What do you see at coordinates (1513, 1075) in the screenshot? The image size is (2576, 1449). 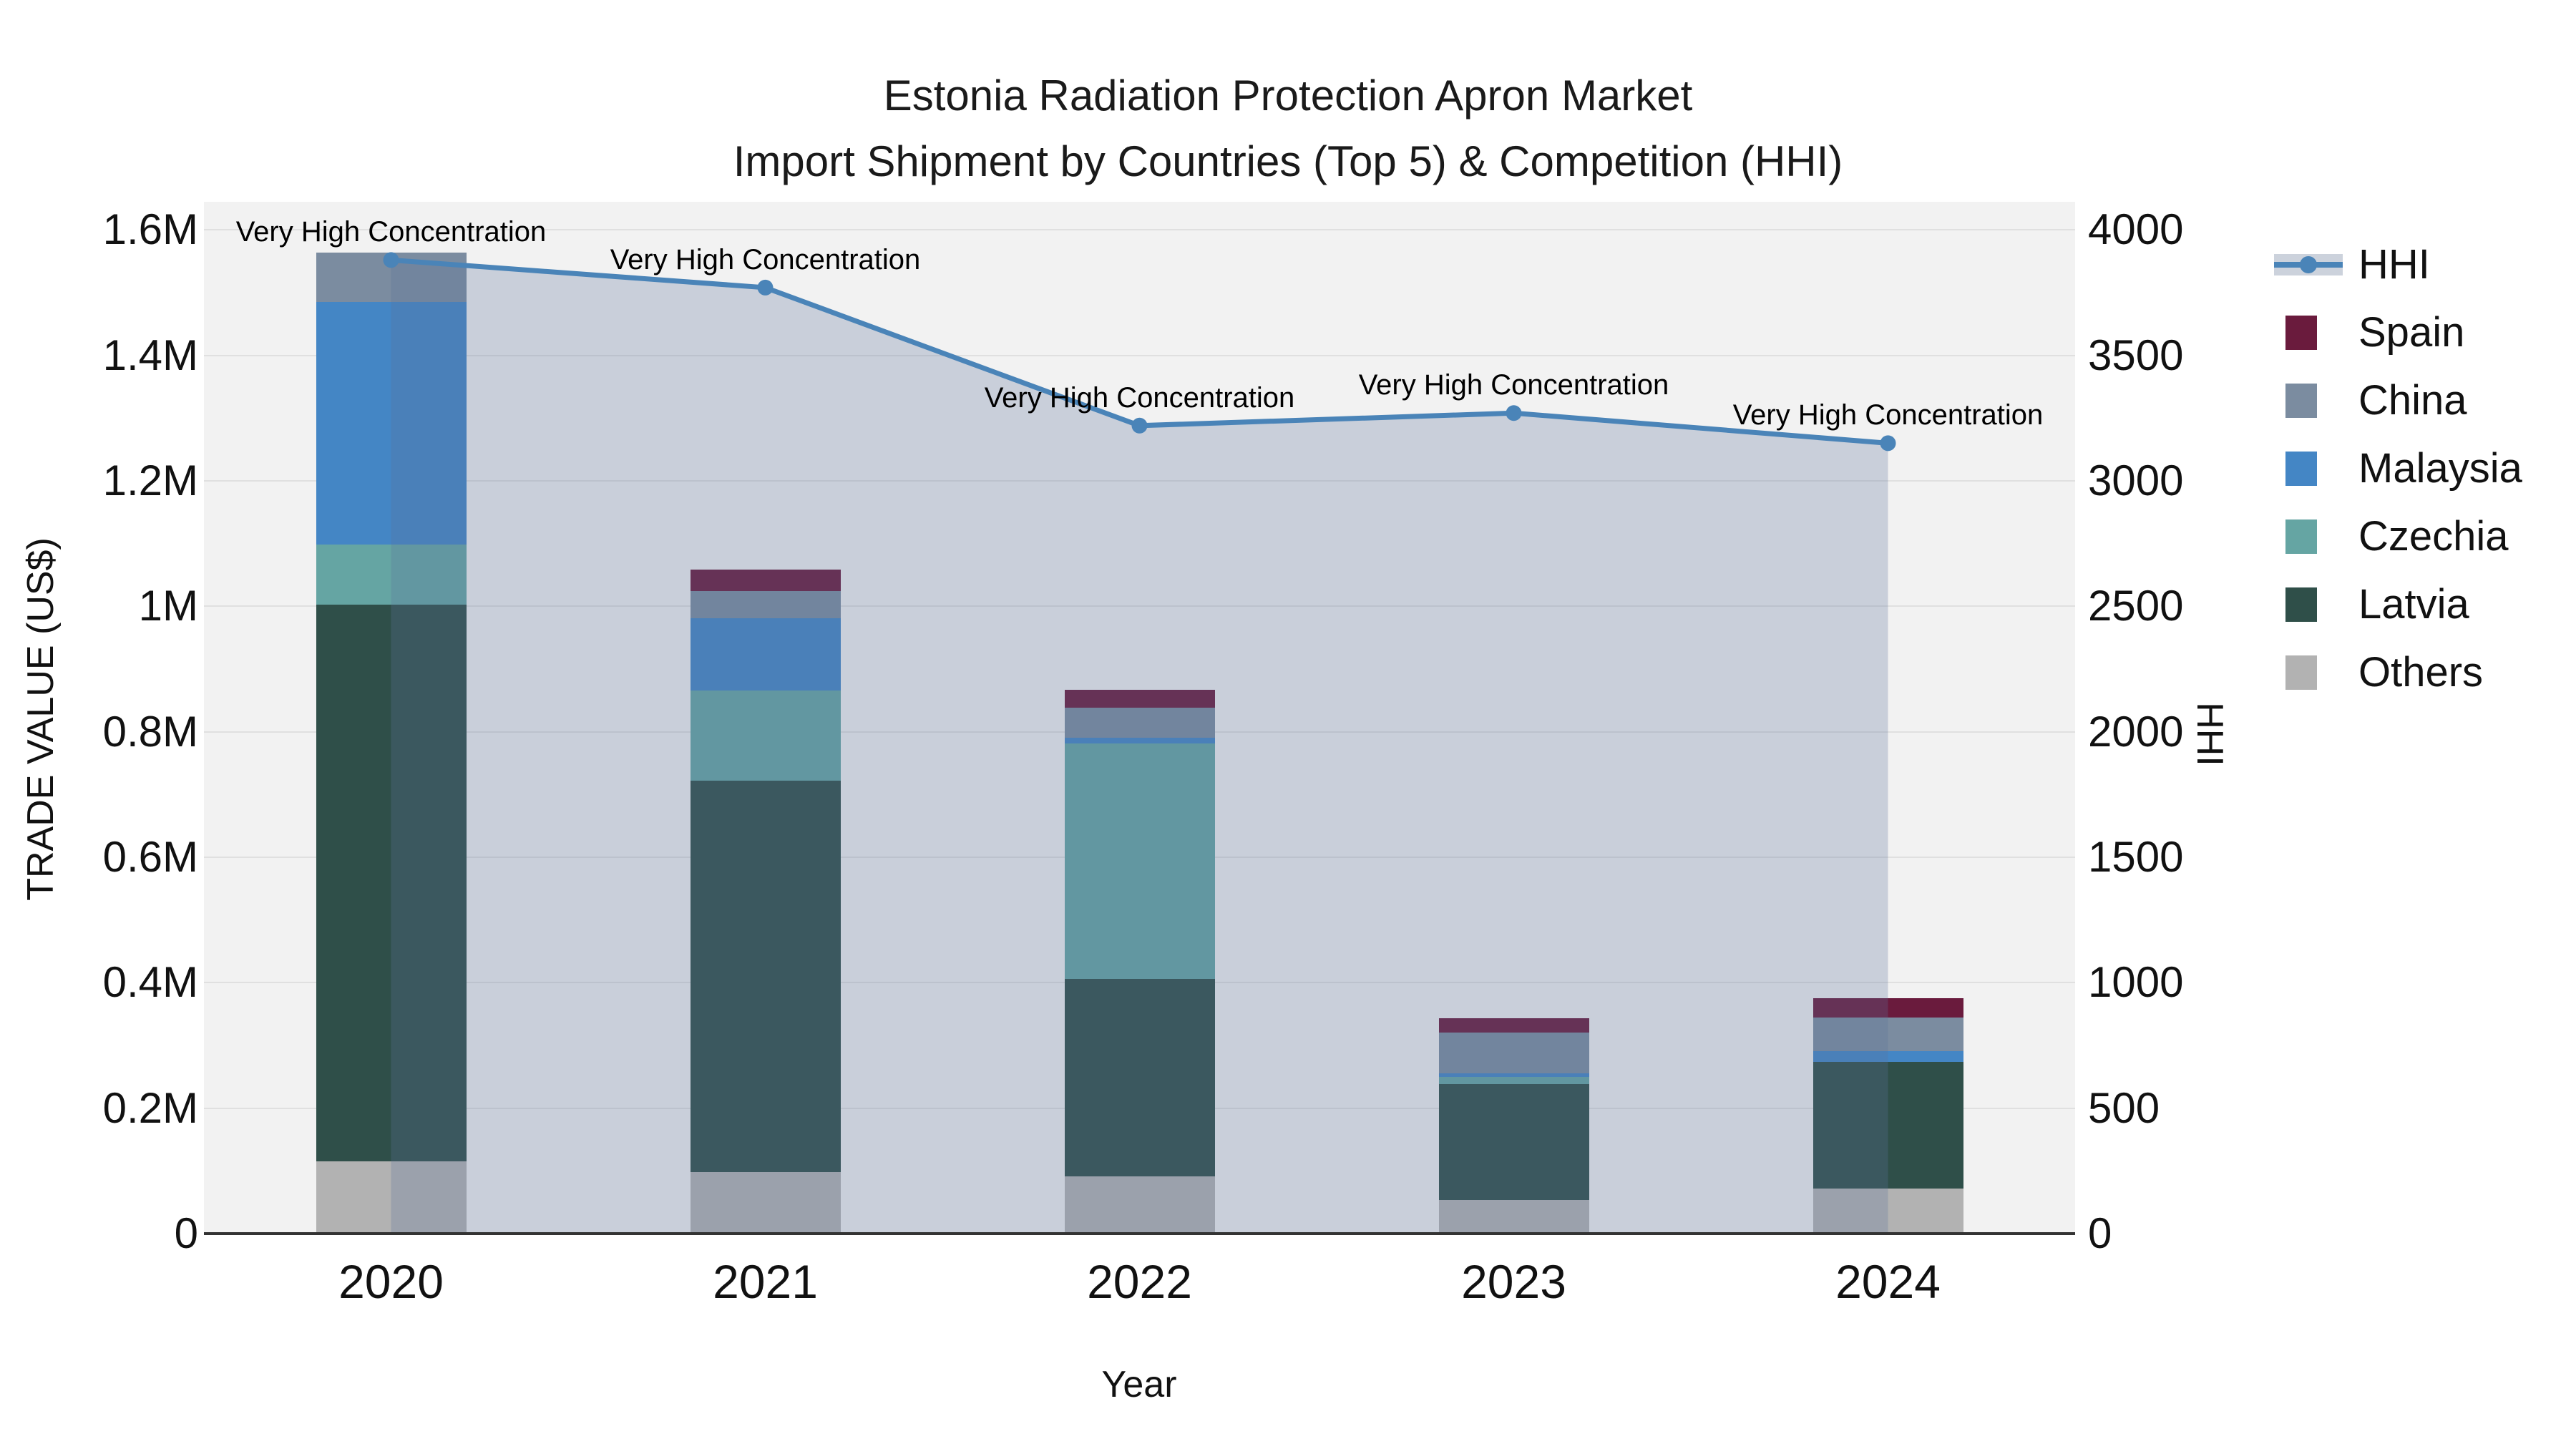 I see `bar-segment-malaysia-2023` at bounding box center [1513, 1075].